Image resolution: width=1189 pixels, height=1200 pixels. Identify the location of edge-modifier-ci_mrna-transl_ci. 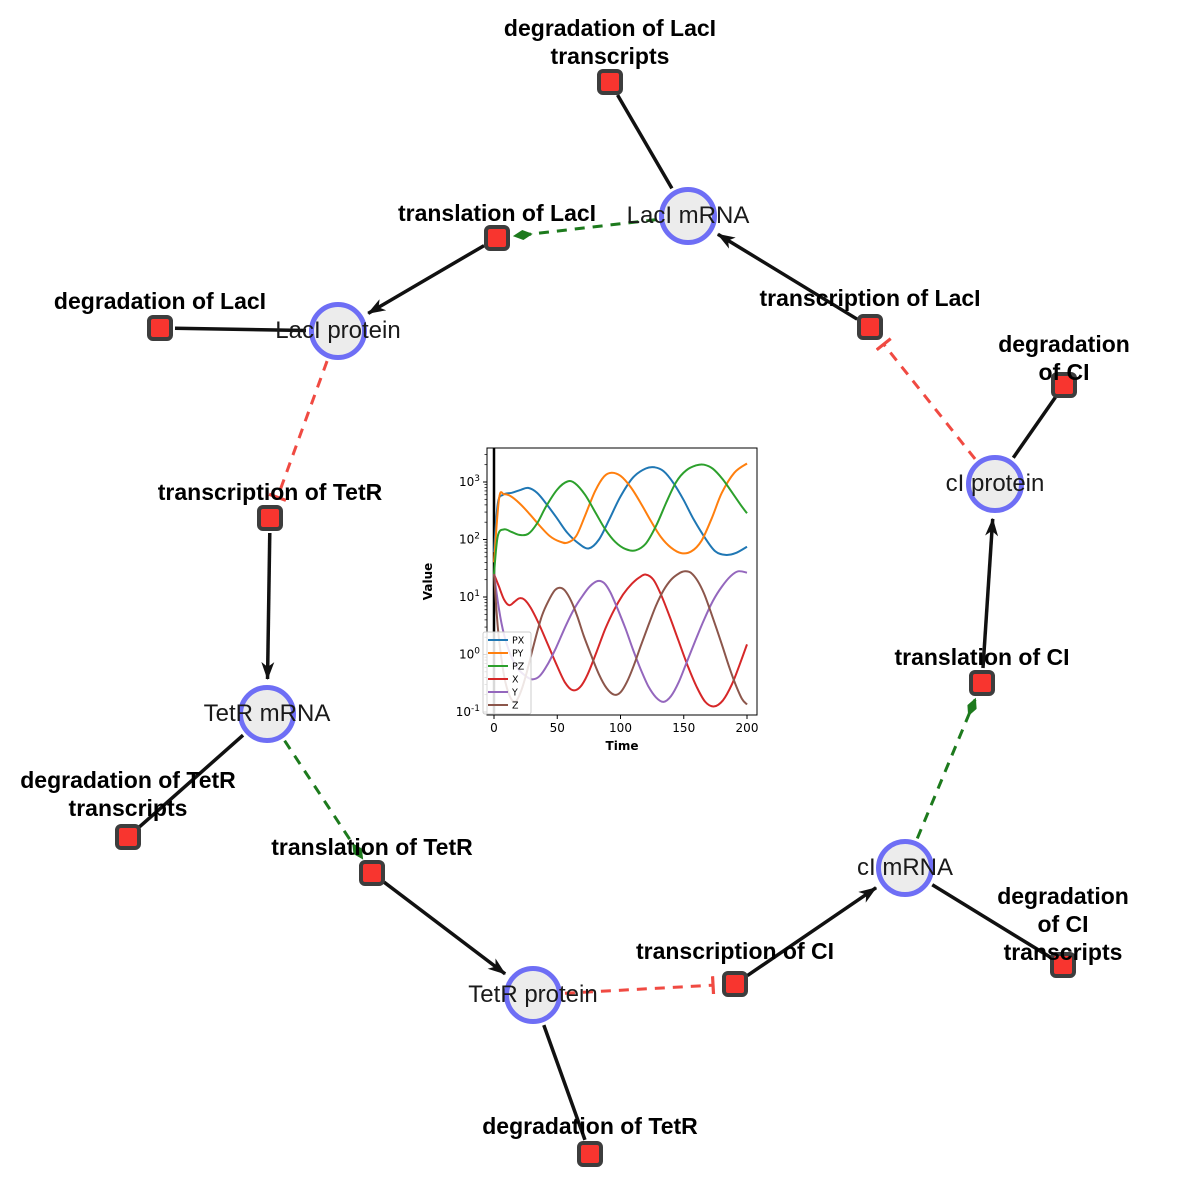
(946, 768).